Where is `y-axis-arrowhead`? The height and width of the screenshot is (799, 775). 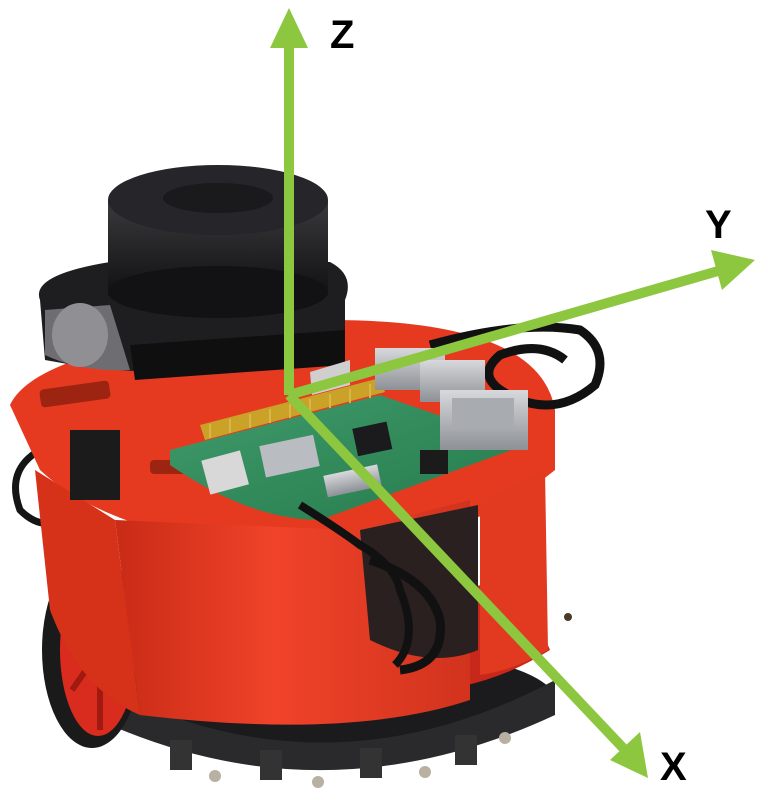
y-axis-arrowhead is located at coordinates (733, 270).